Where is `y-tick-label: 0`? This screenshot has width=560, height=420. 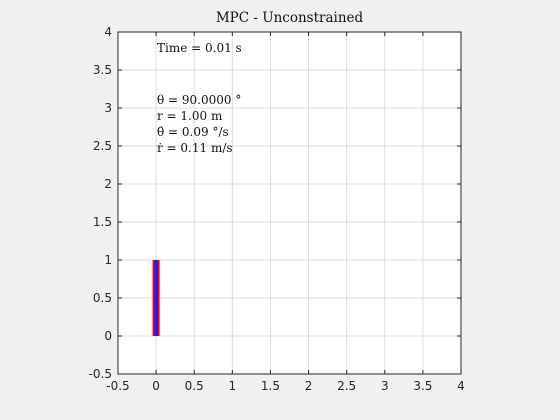
y-tick-label: 0 is located at coordinates (108, 336).